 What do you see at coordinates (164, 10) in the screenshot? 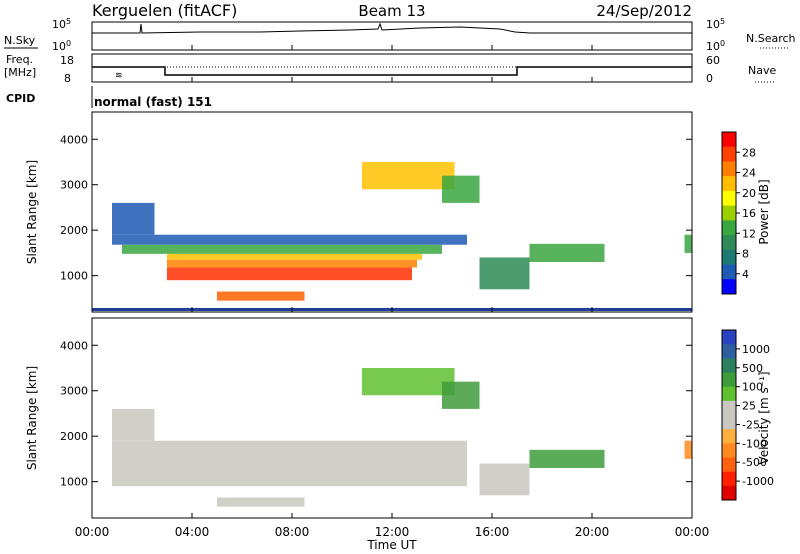
I see `station-title: Kerguelen (fitACF)` at bounding box center [164, 10].